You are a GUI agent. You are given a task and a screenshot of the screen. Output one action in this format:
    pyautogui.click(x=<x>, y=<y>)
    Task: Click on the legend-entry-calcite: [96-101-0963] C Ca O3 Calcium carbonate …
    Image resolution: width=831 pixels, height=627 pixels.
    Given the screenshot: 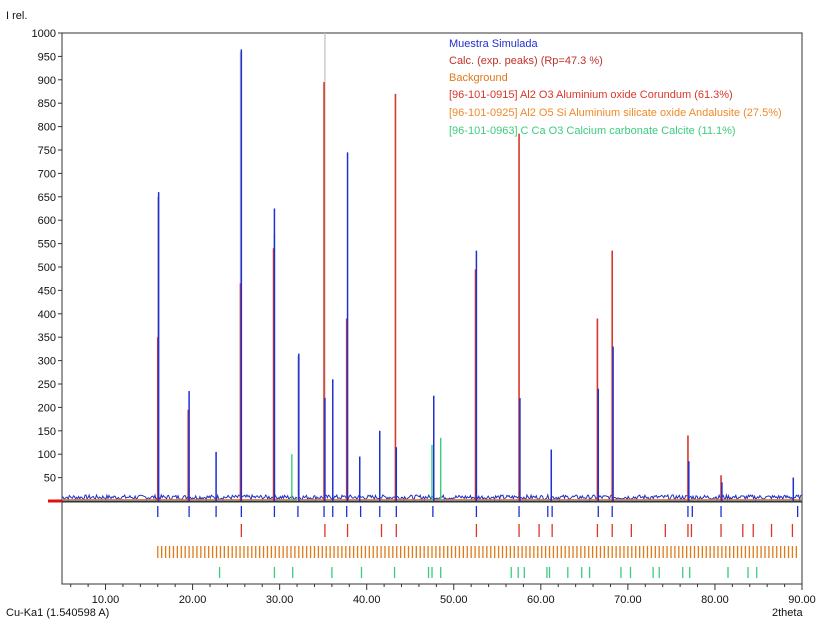 What is the action you would take?
    pyautogui.click(x=592, y=131)
    